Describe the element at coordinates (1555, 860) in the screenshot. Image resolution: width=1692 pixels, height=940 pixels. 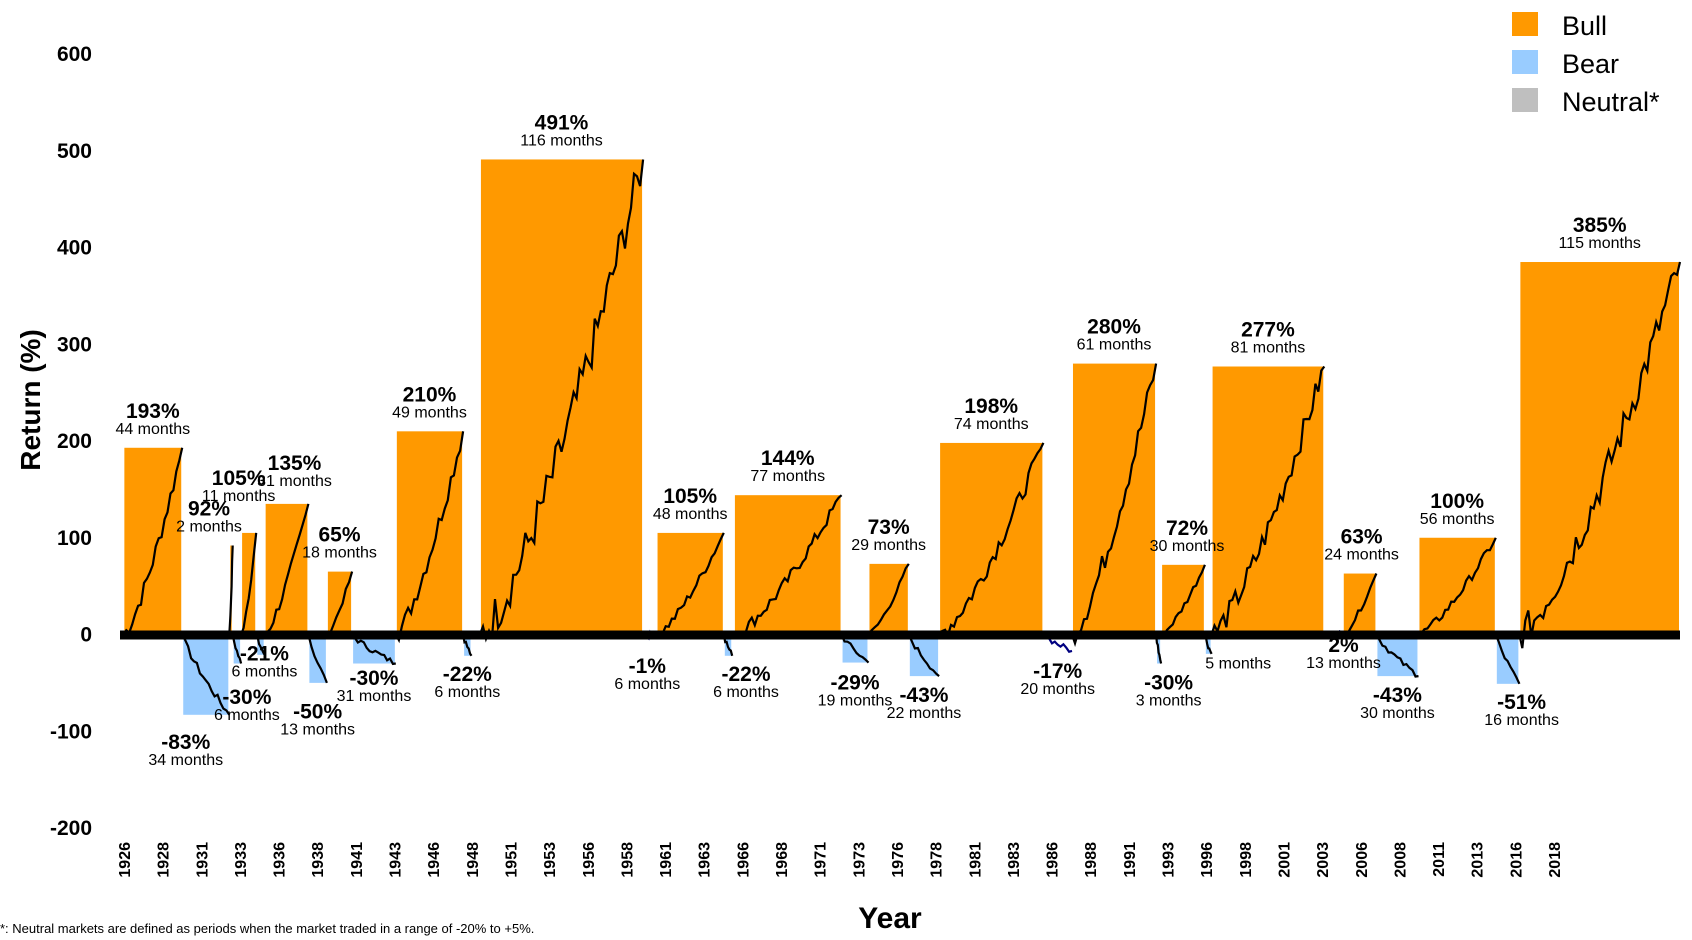
I see `x-tick-label: 2018` at that location.